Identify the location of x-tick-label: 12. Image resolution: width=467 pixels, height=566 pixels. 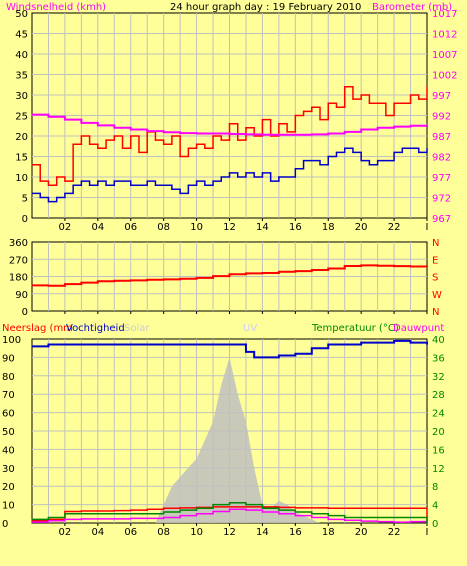
(229, 227).